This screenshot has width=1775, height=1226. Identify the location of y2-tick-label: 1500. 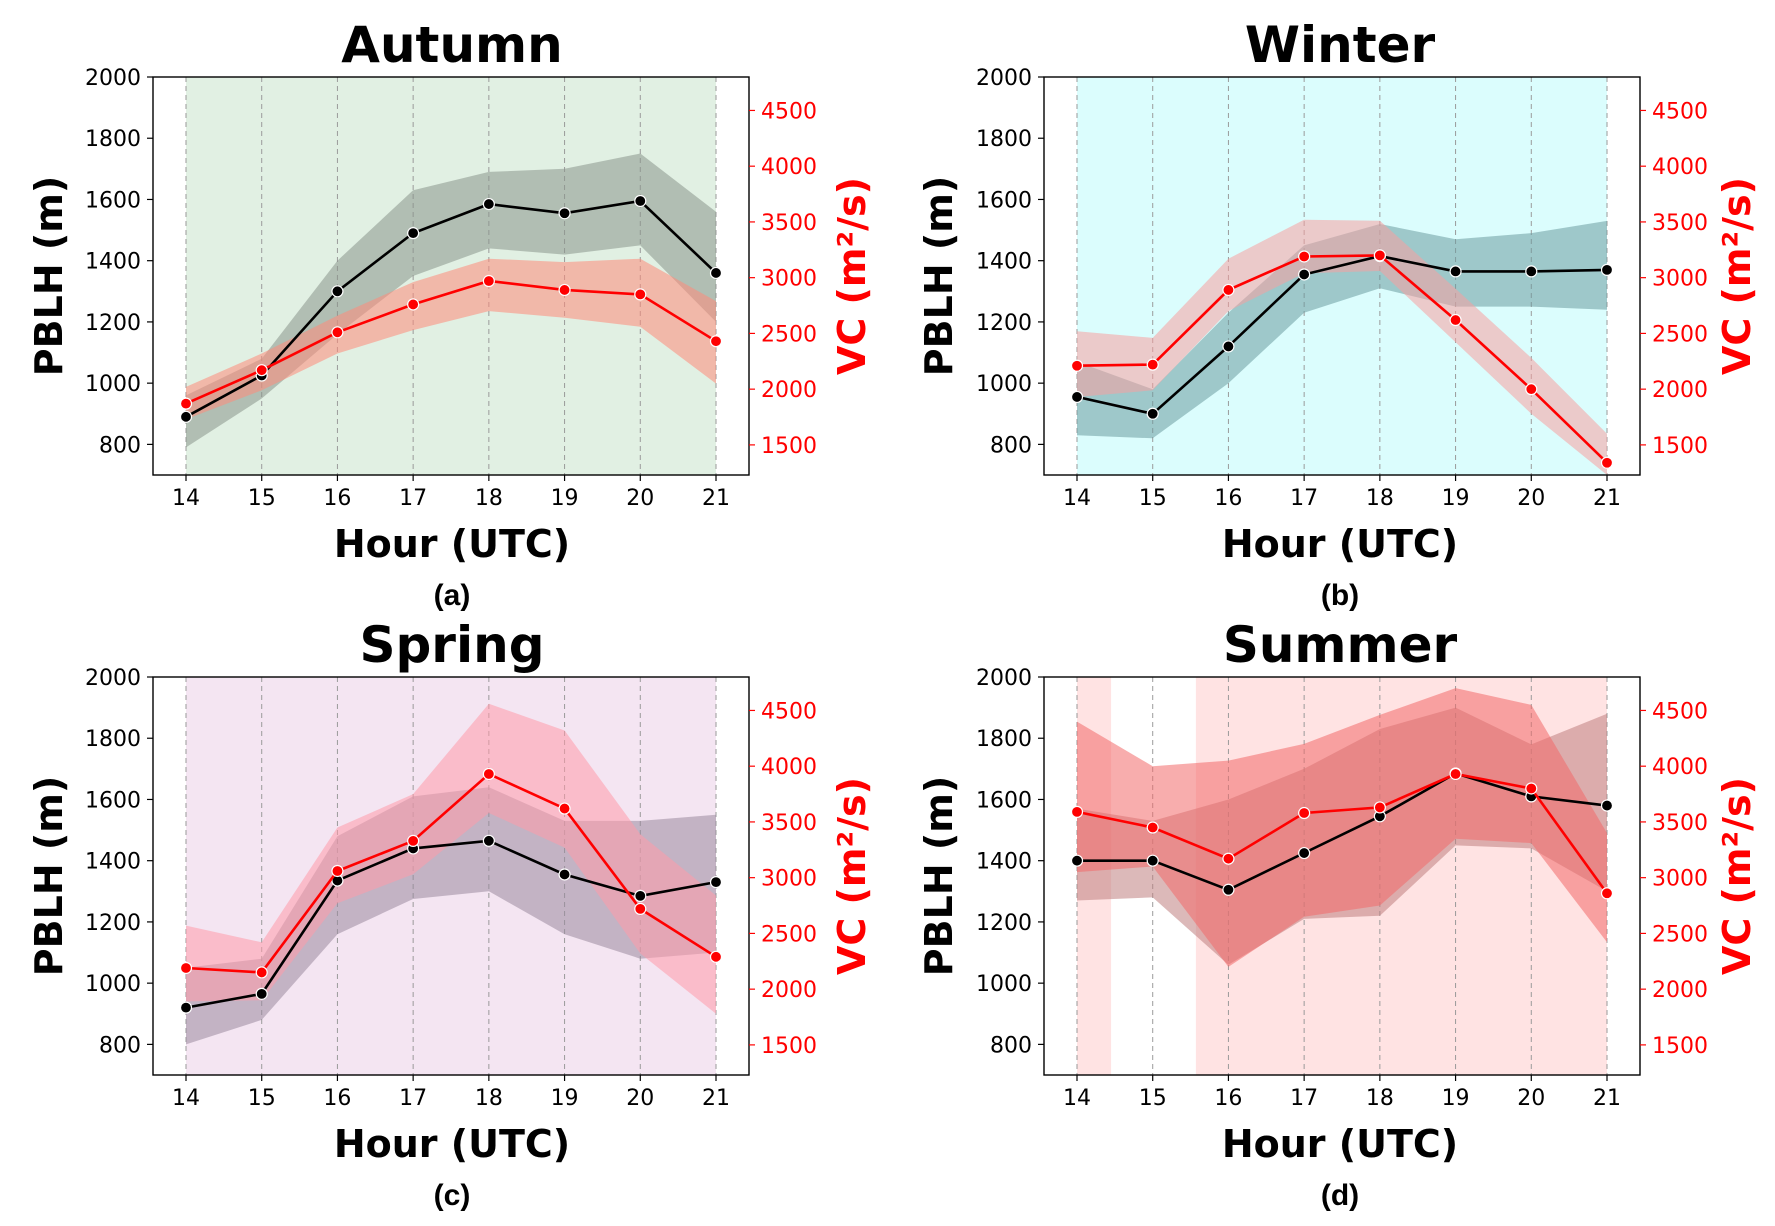
(1680, 446).